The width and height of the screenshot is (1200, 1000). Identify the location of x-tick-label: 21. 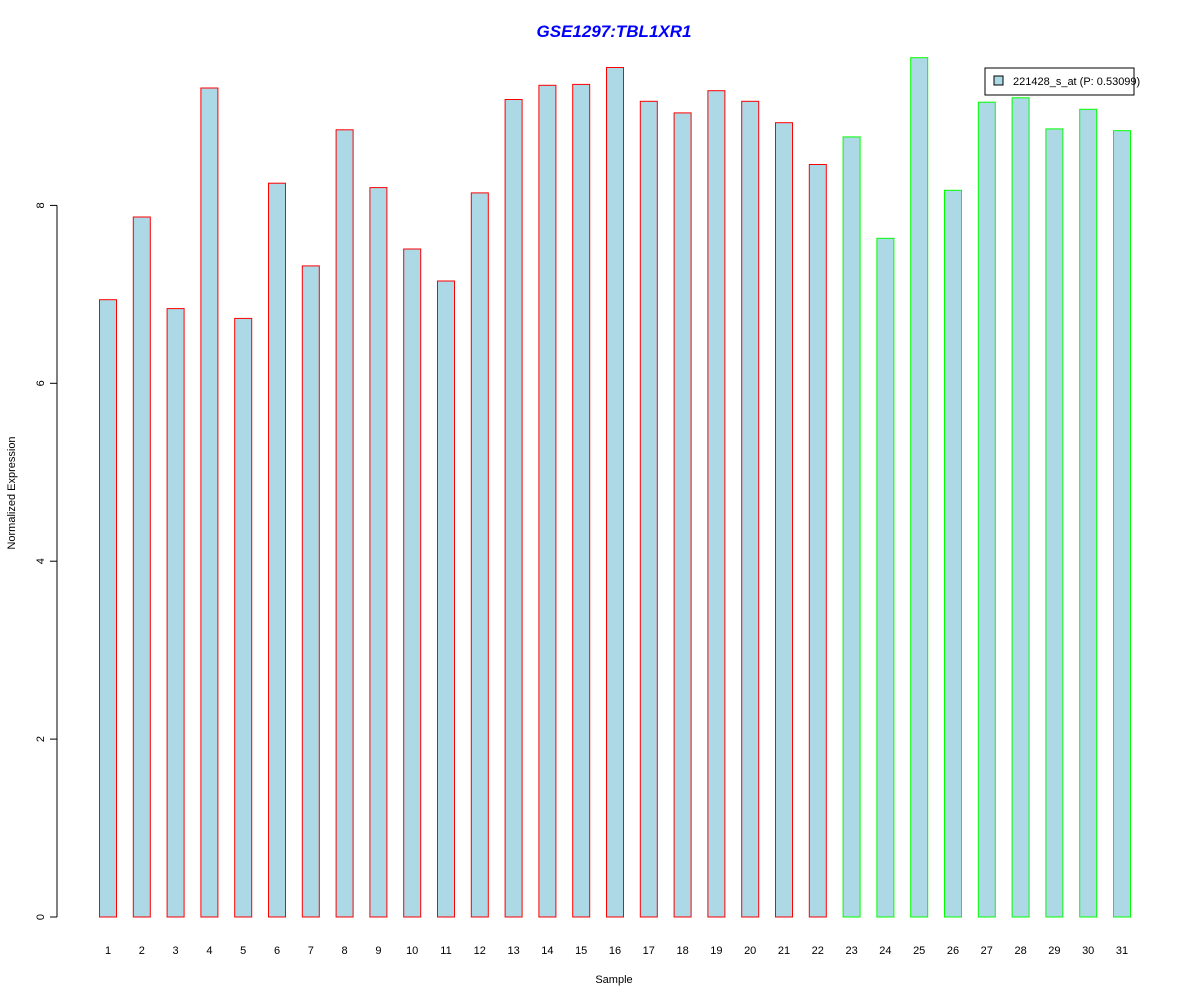
(784, 951).